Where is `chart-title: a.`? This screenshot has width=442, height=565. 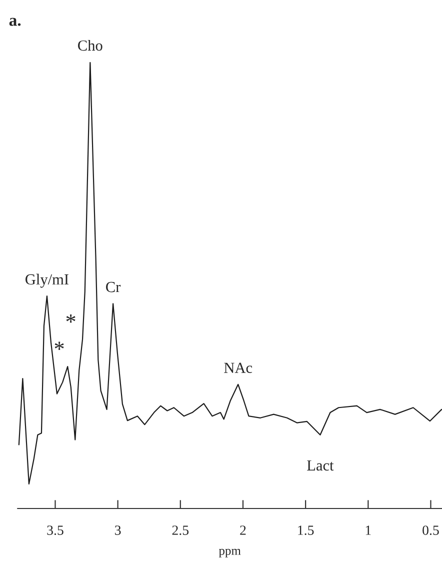 chart-title: a. is located at coordinates (15, 22).